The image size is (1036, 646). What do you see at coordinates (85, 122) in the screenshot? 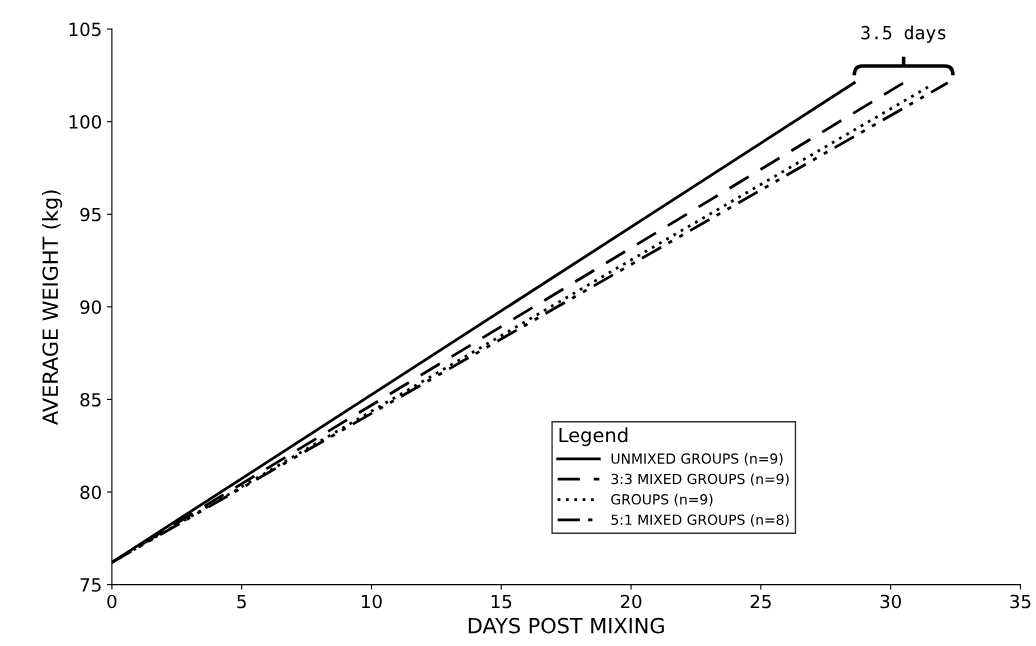
I see `y-tick-label: 100` at bounding box center [85, 122].